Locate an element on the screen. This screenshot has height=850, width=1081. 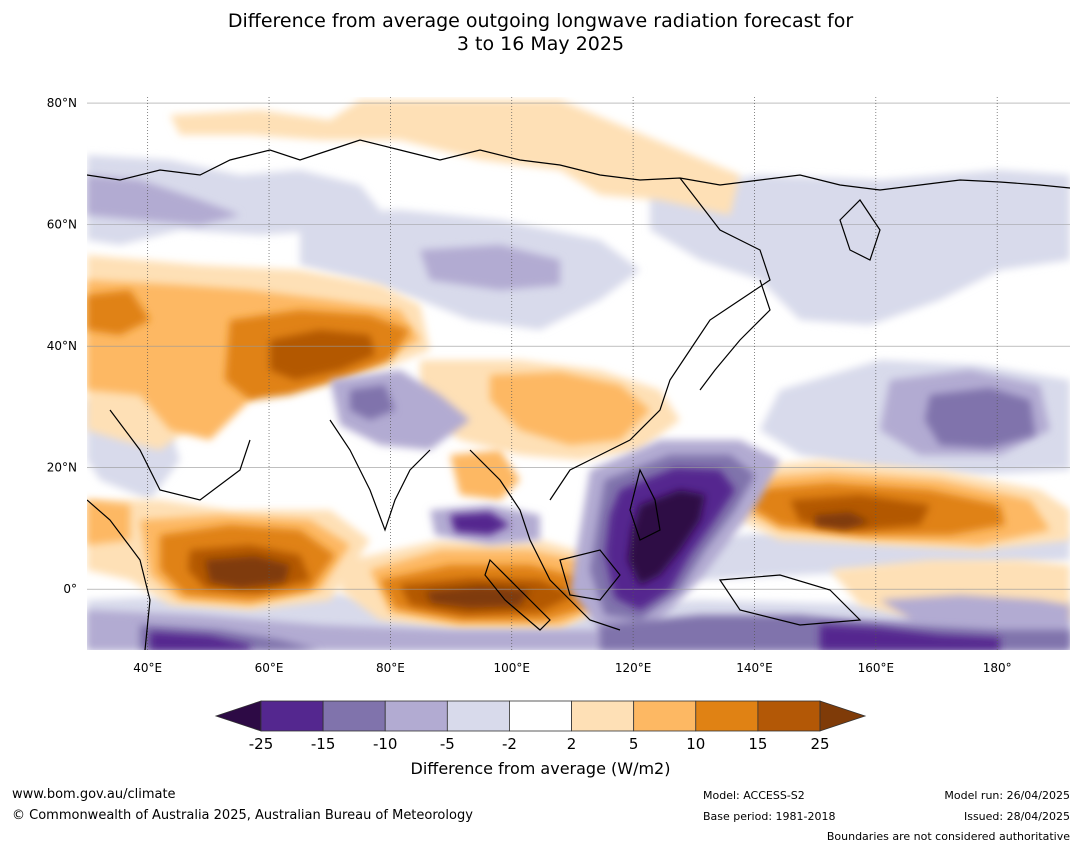
colorbar-tick-label: 10 is located at coordinates (695, 744).